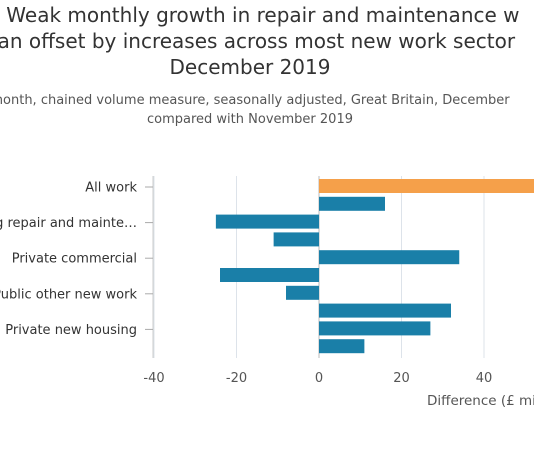  Describe the element at coordinates (401, 378) in the screenshot. I see `x-tick-label: 20` at that location.